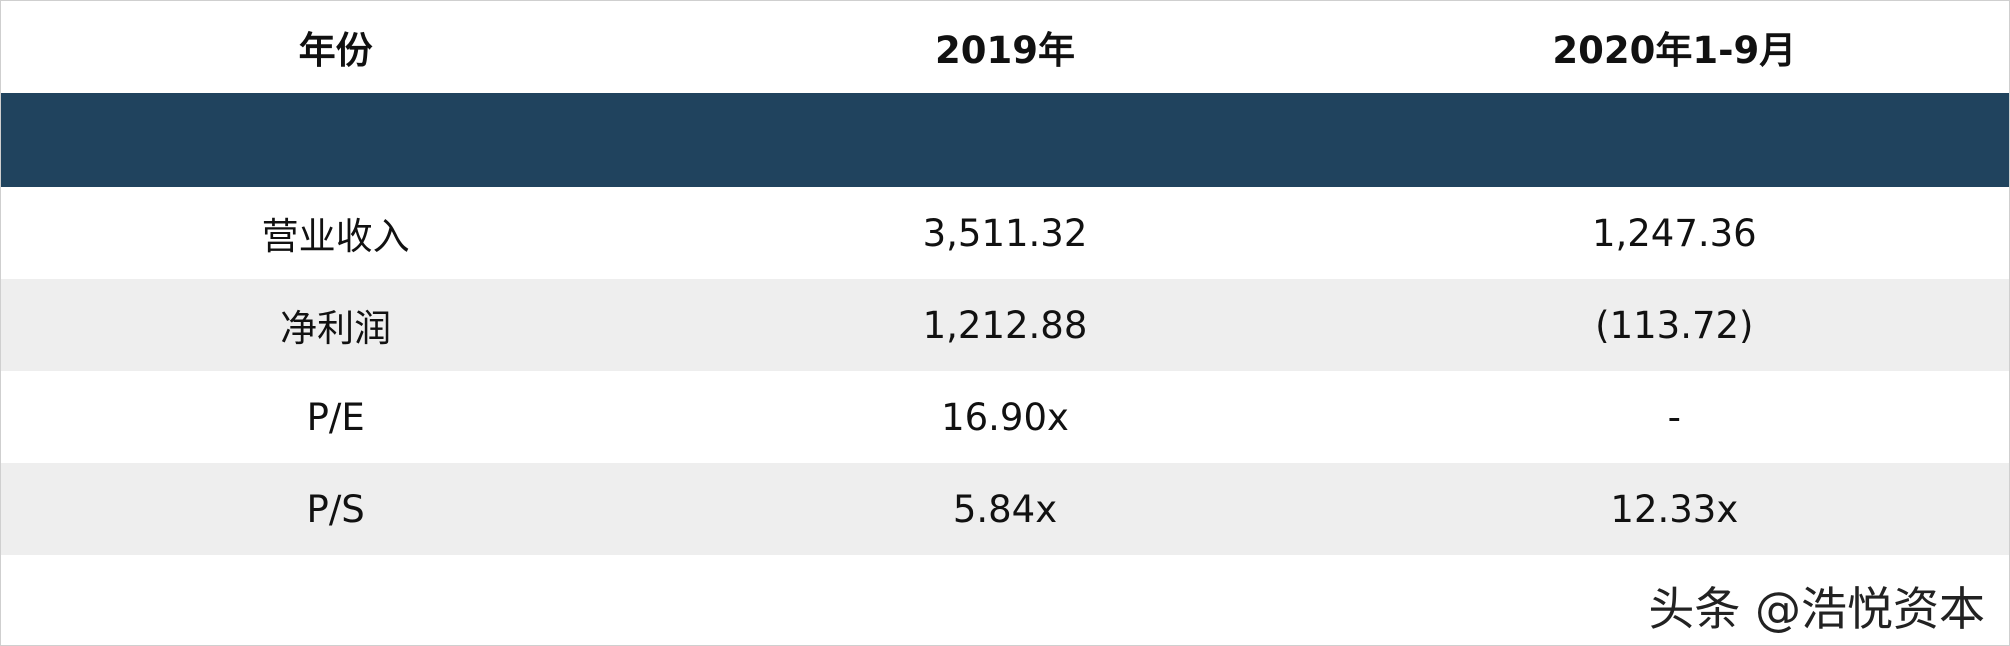  What do you see at coordinates (335, 236) in the screenshot?
I see `row-label: 营业收入` at bounding box center [335, 236].